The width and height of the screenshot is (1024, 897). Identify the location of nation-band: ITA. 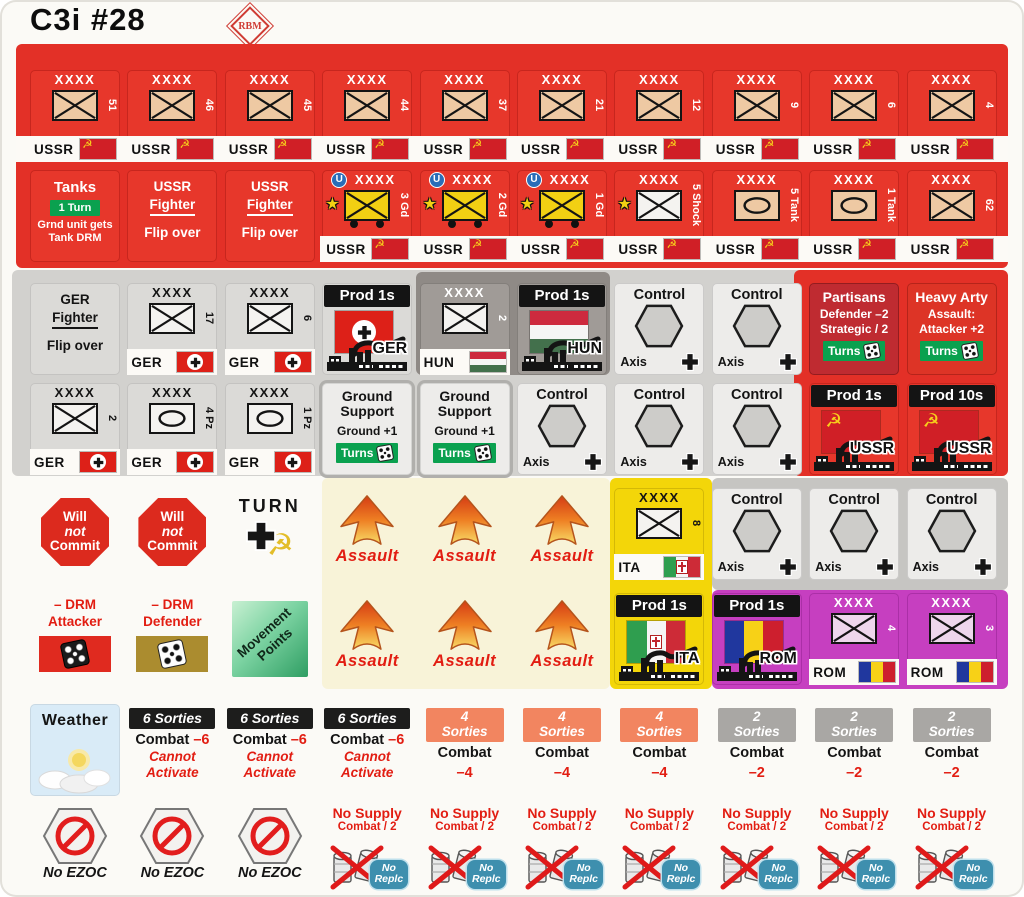
(659, 567).